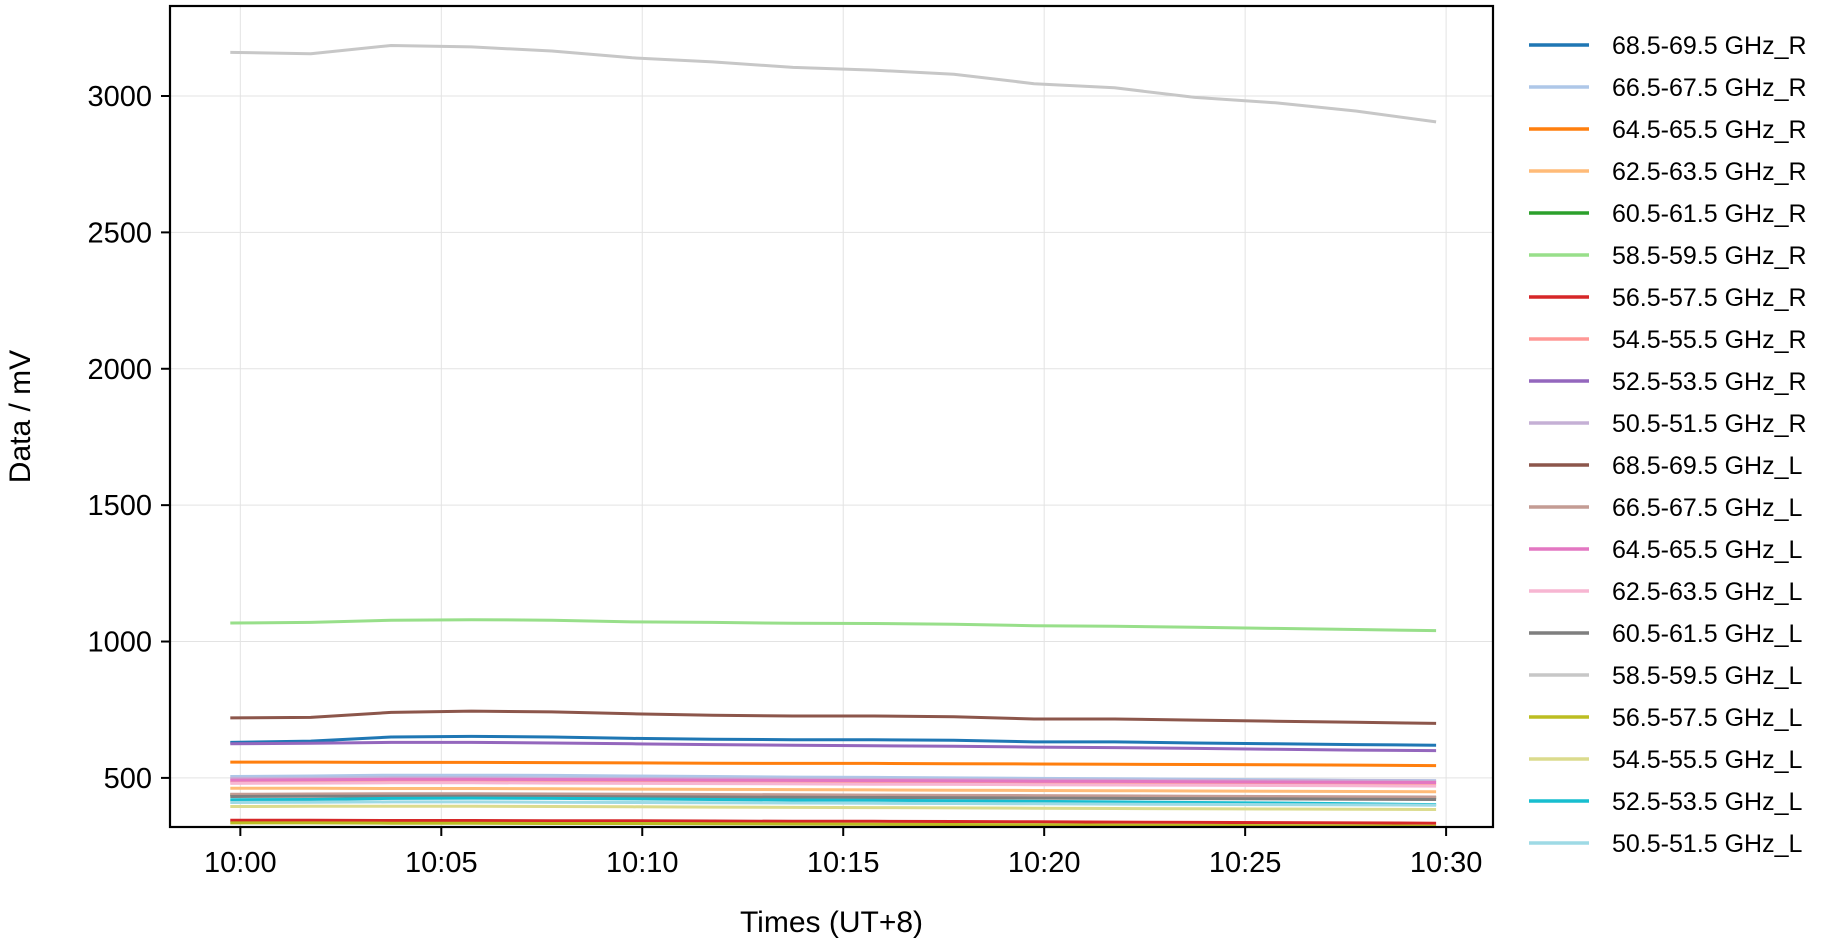  I want to click on y-axis: 500 1000 1500 2000 2500 3000, so click(128, 438).